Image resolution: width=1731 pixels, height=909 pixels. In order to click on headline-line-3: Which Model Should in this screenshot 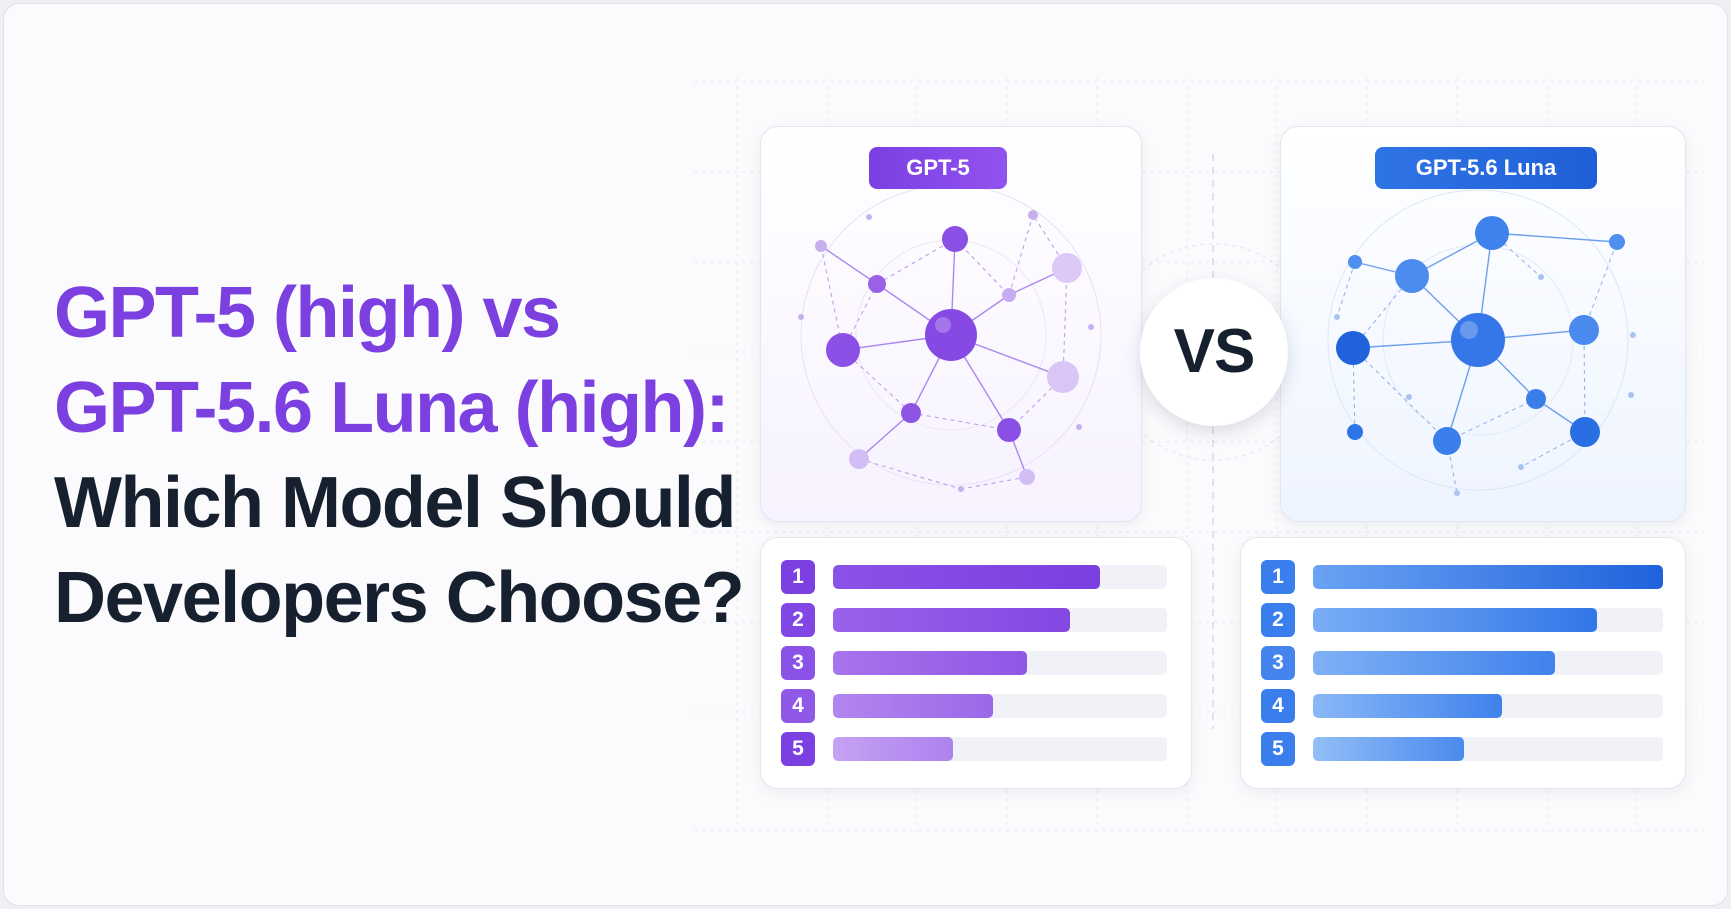, I will do `click(395, 503)`.